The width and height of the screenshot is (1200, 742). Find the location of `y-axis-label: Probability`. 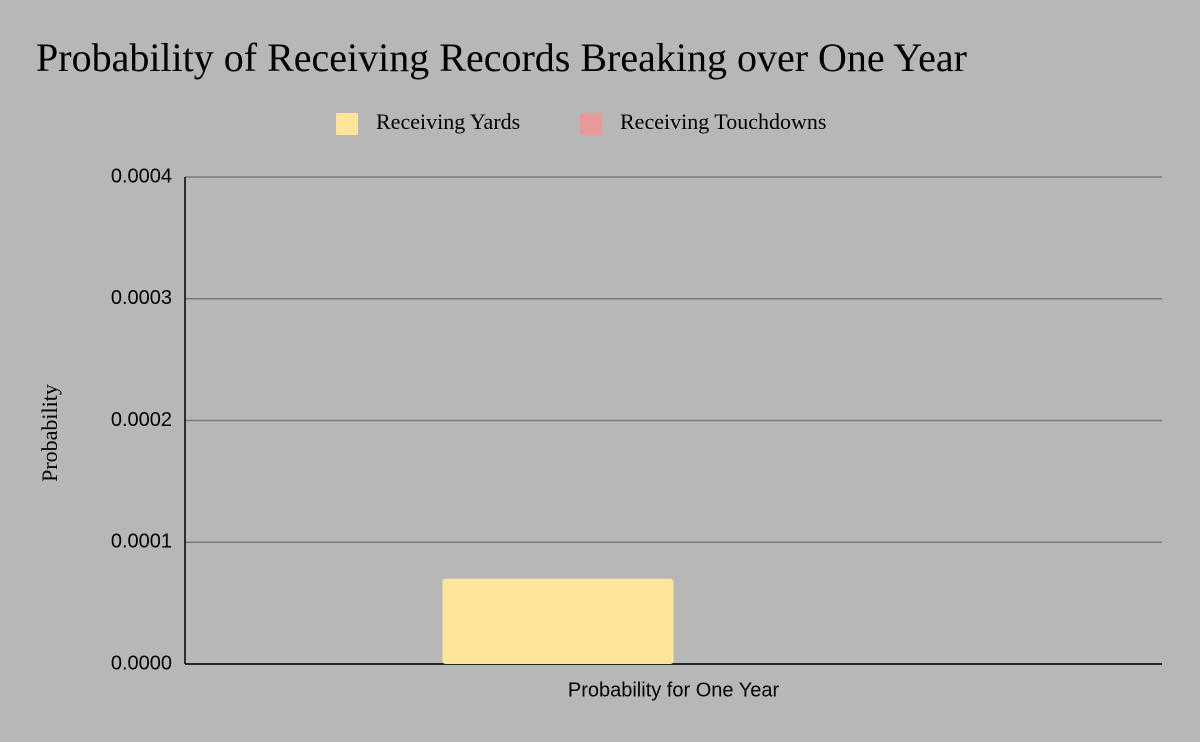

y-axis-label: Probability is located at coordinates (49, 433).